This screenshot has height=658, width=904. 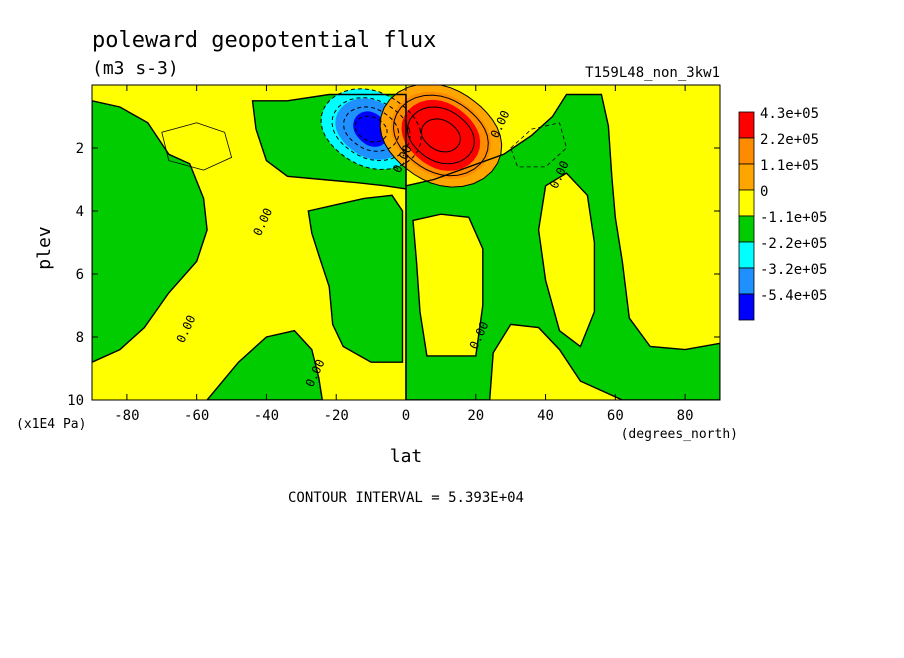 What do you see at coordinates (679, 434) in the screenshot?
I see `x-axis-units: (degrees_north)` at bounding box center [679, 434].